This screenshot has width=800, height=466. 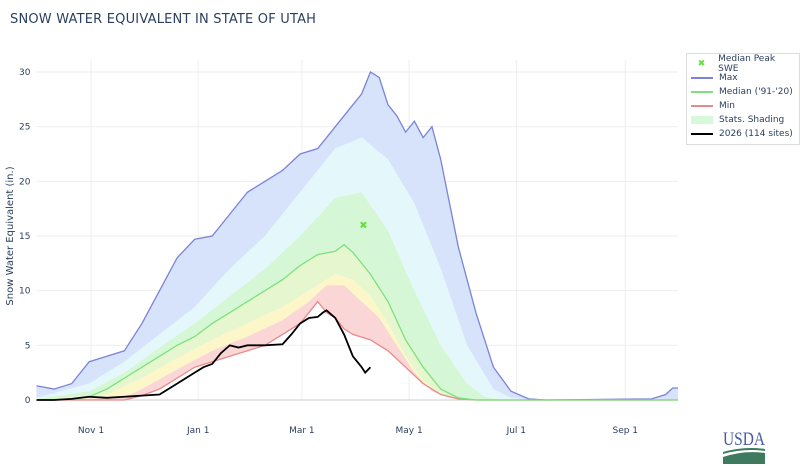 I want to click on usda-logo: USDA, so click(x=744, y=446).